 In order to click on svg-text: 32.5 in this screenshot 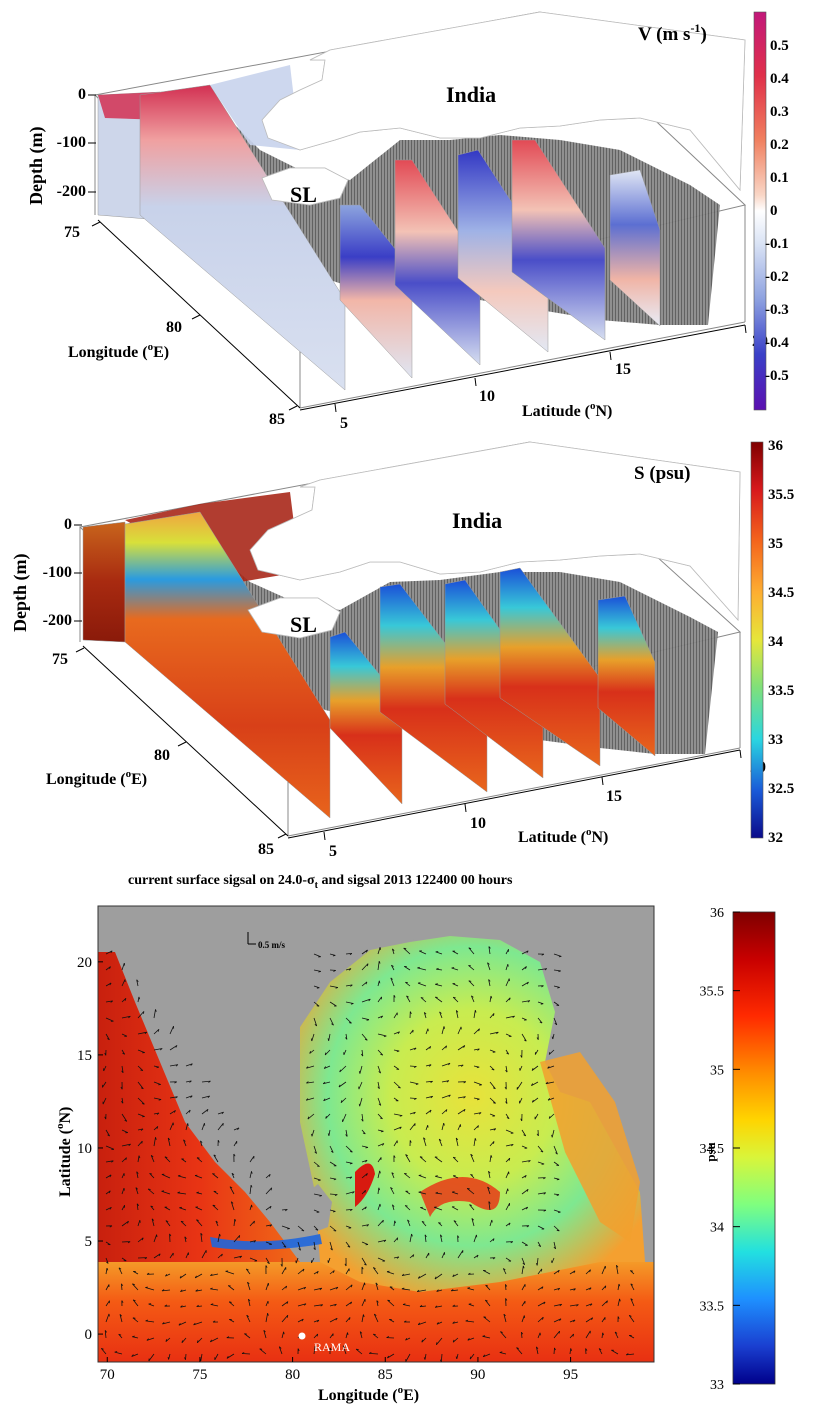, I will do `click(781, 789)`.